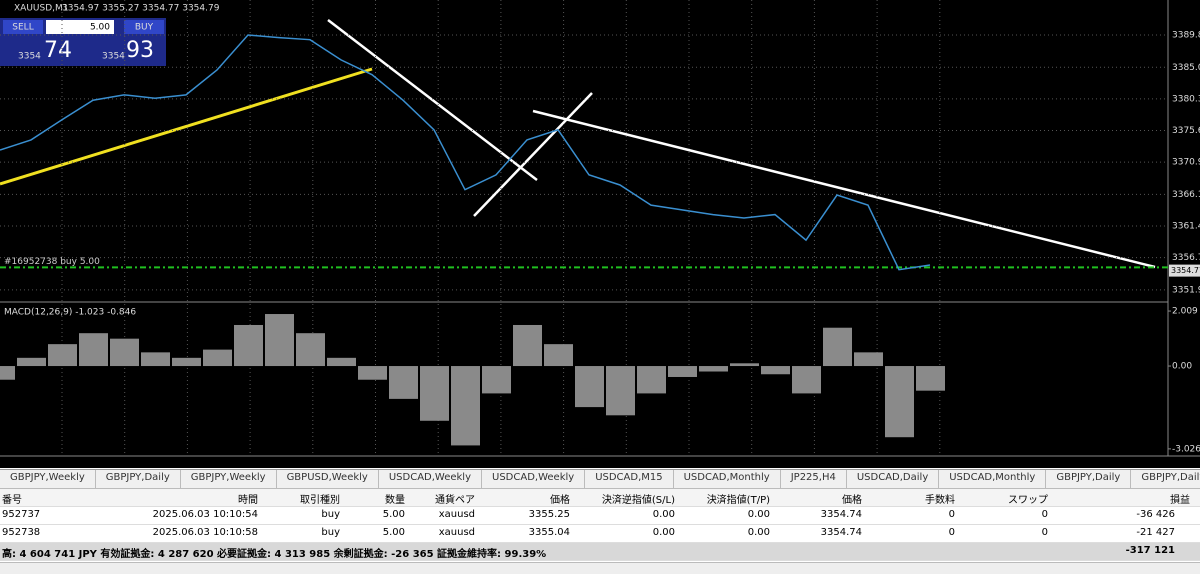  Describe the element at coordinates (21, 532) in the screenshot. I see `cell: 952738` at that location.